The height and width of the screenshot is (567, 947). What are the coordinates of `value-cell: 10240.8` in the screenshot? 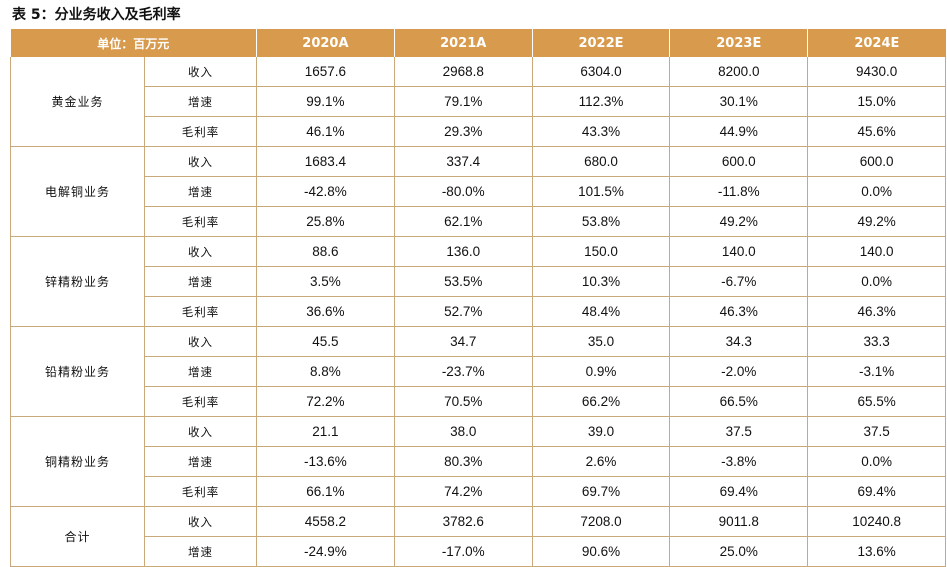 It's located at (876, 521).